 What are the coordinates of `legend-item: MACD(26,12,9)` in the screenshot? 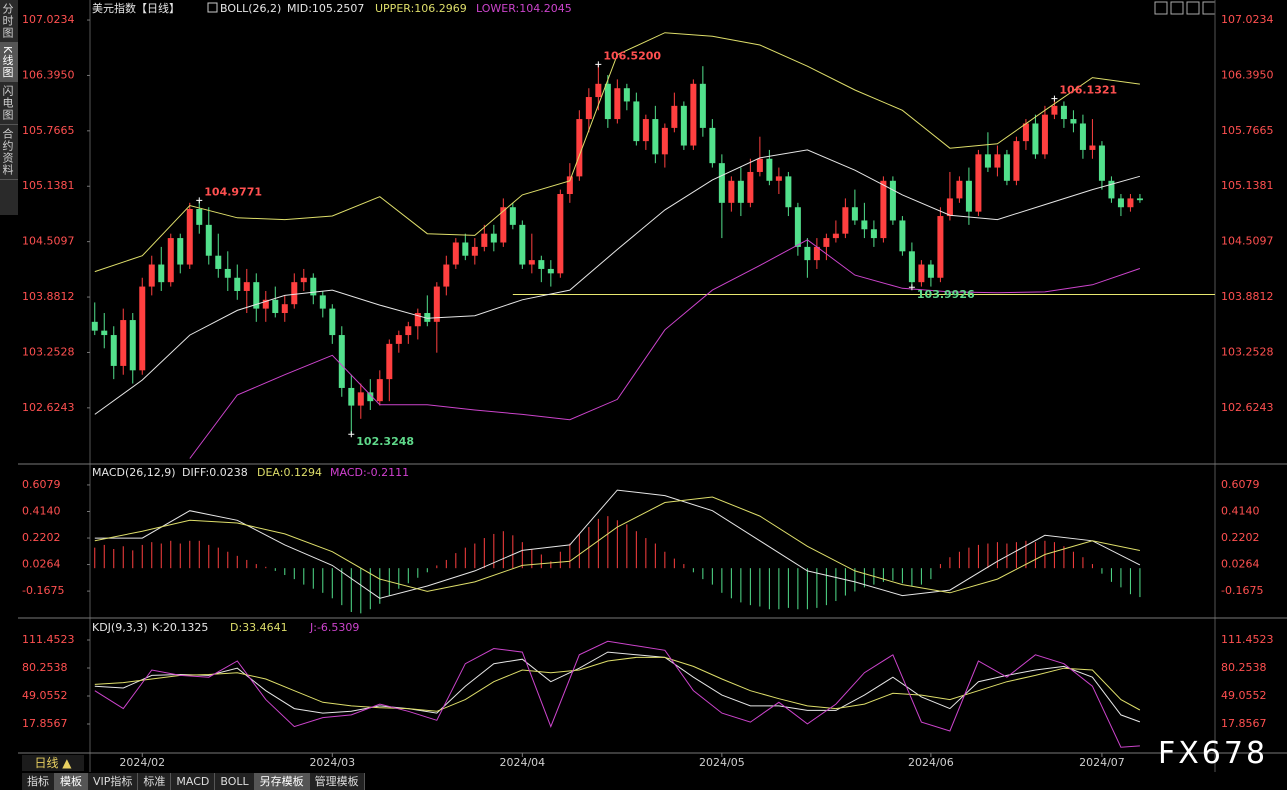 It's located at (134, 472).